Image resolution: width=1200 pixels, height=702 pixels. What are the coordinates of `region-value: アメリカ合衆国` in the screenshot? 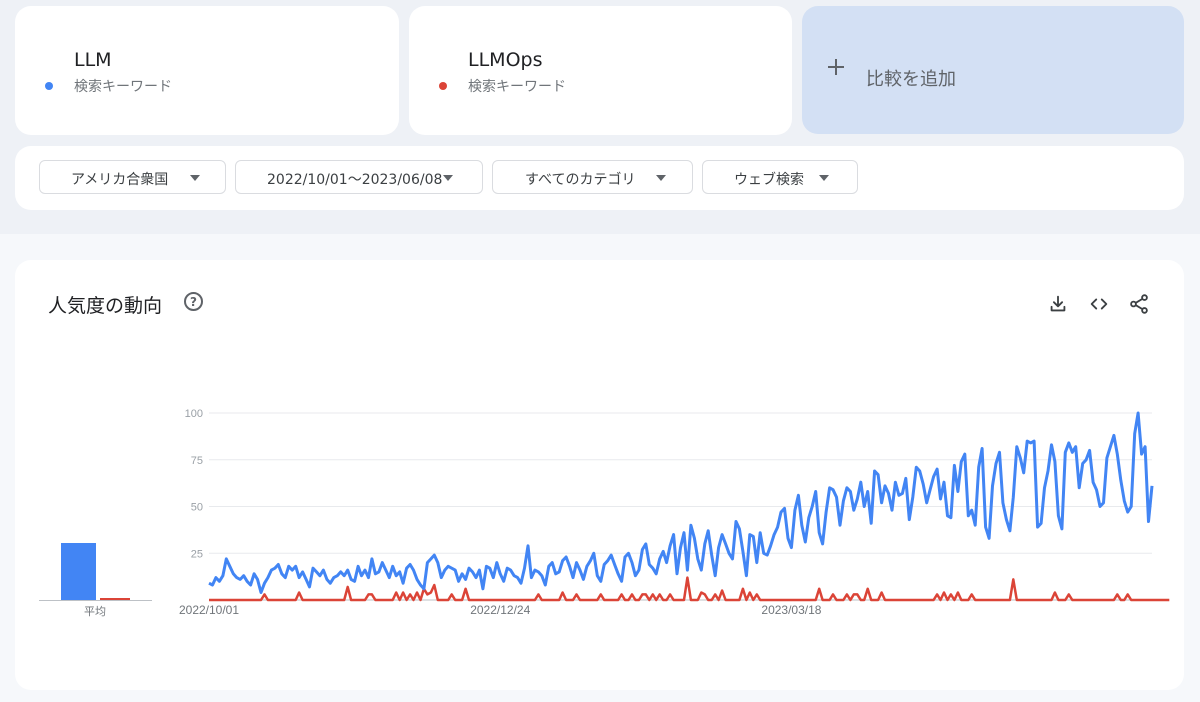 It's located at (120, 180).